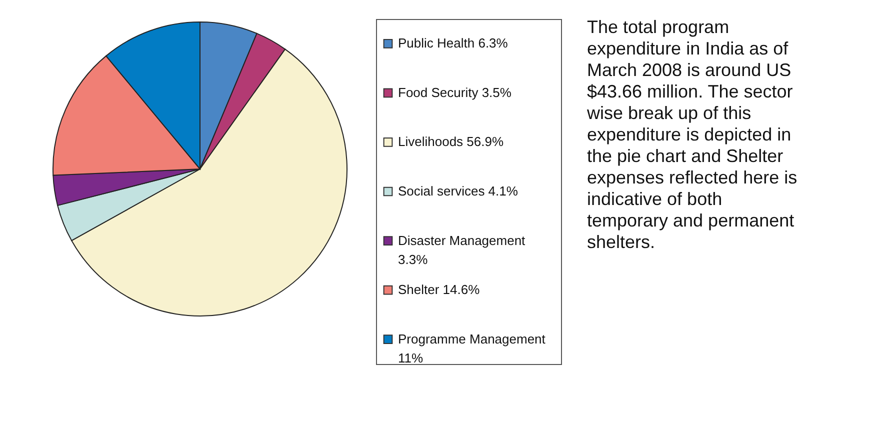 The width and height of the screenshot is (883, 425). I want to click on legend-label: Public Health 6.3%, so click(453, 43).